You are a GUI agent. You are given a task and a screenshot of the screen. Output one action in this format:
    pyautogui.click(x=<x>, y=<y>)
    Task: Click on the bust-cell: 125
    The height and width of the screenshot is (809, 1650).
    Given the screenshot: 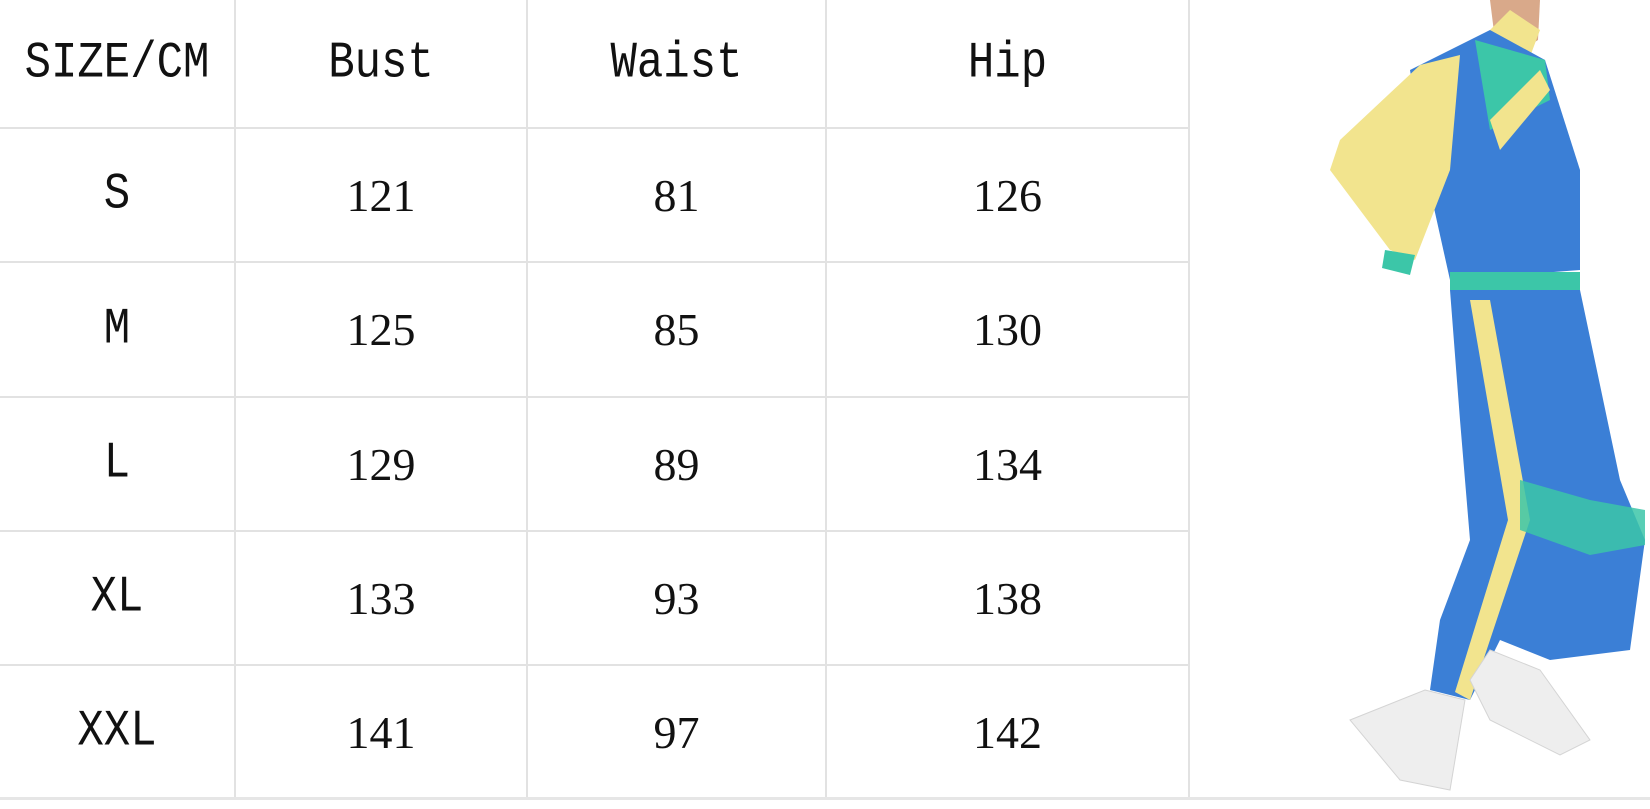 What is the action you would take?
    pyautogui.click(x=381, y=329)
    